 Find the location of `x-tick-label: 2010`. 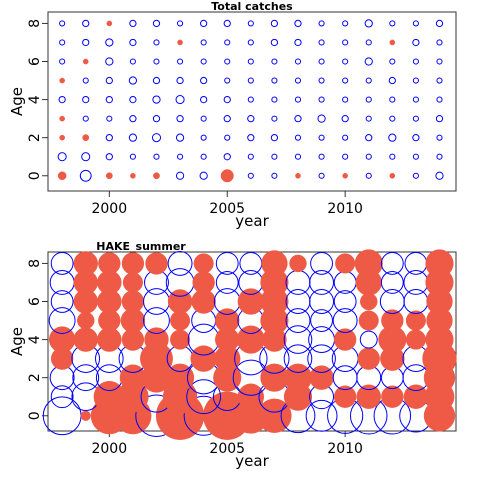

x-tick-label: 2010 is located at coordinates (345, 449).